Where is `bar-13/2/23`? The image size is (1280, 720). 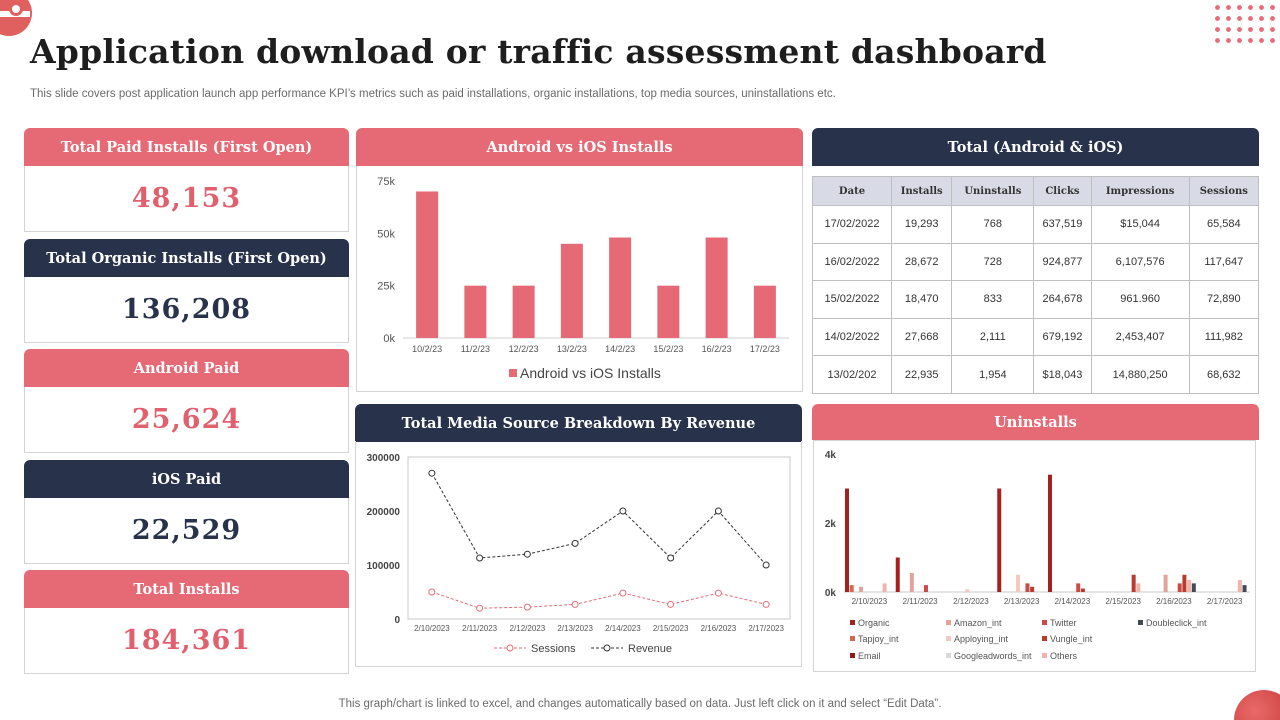 bar-13/2/23 is located at coordinates (571, 290).